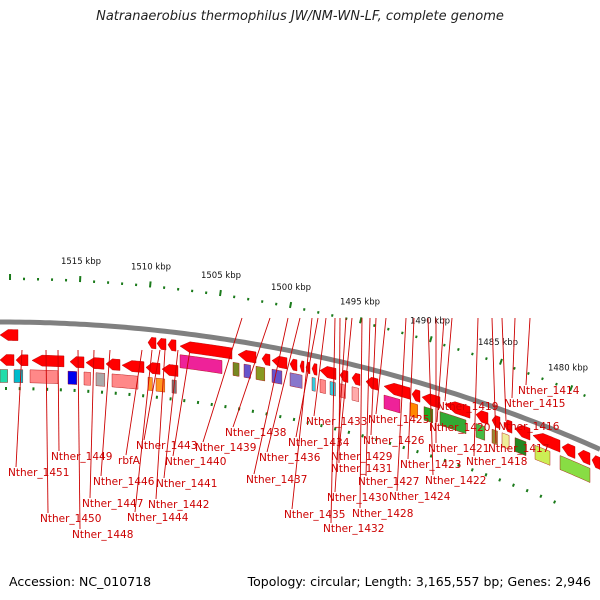  Describe the element at coordinates (398, 420) in the screenshot. I see `gene-label: Nther_1425` at that location.